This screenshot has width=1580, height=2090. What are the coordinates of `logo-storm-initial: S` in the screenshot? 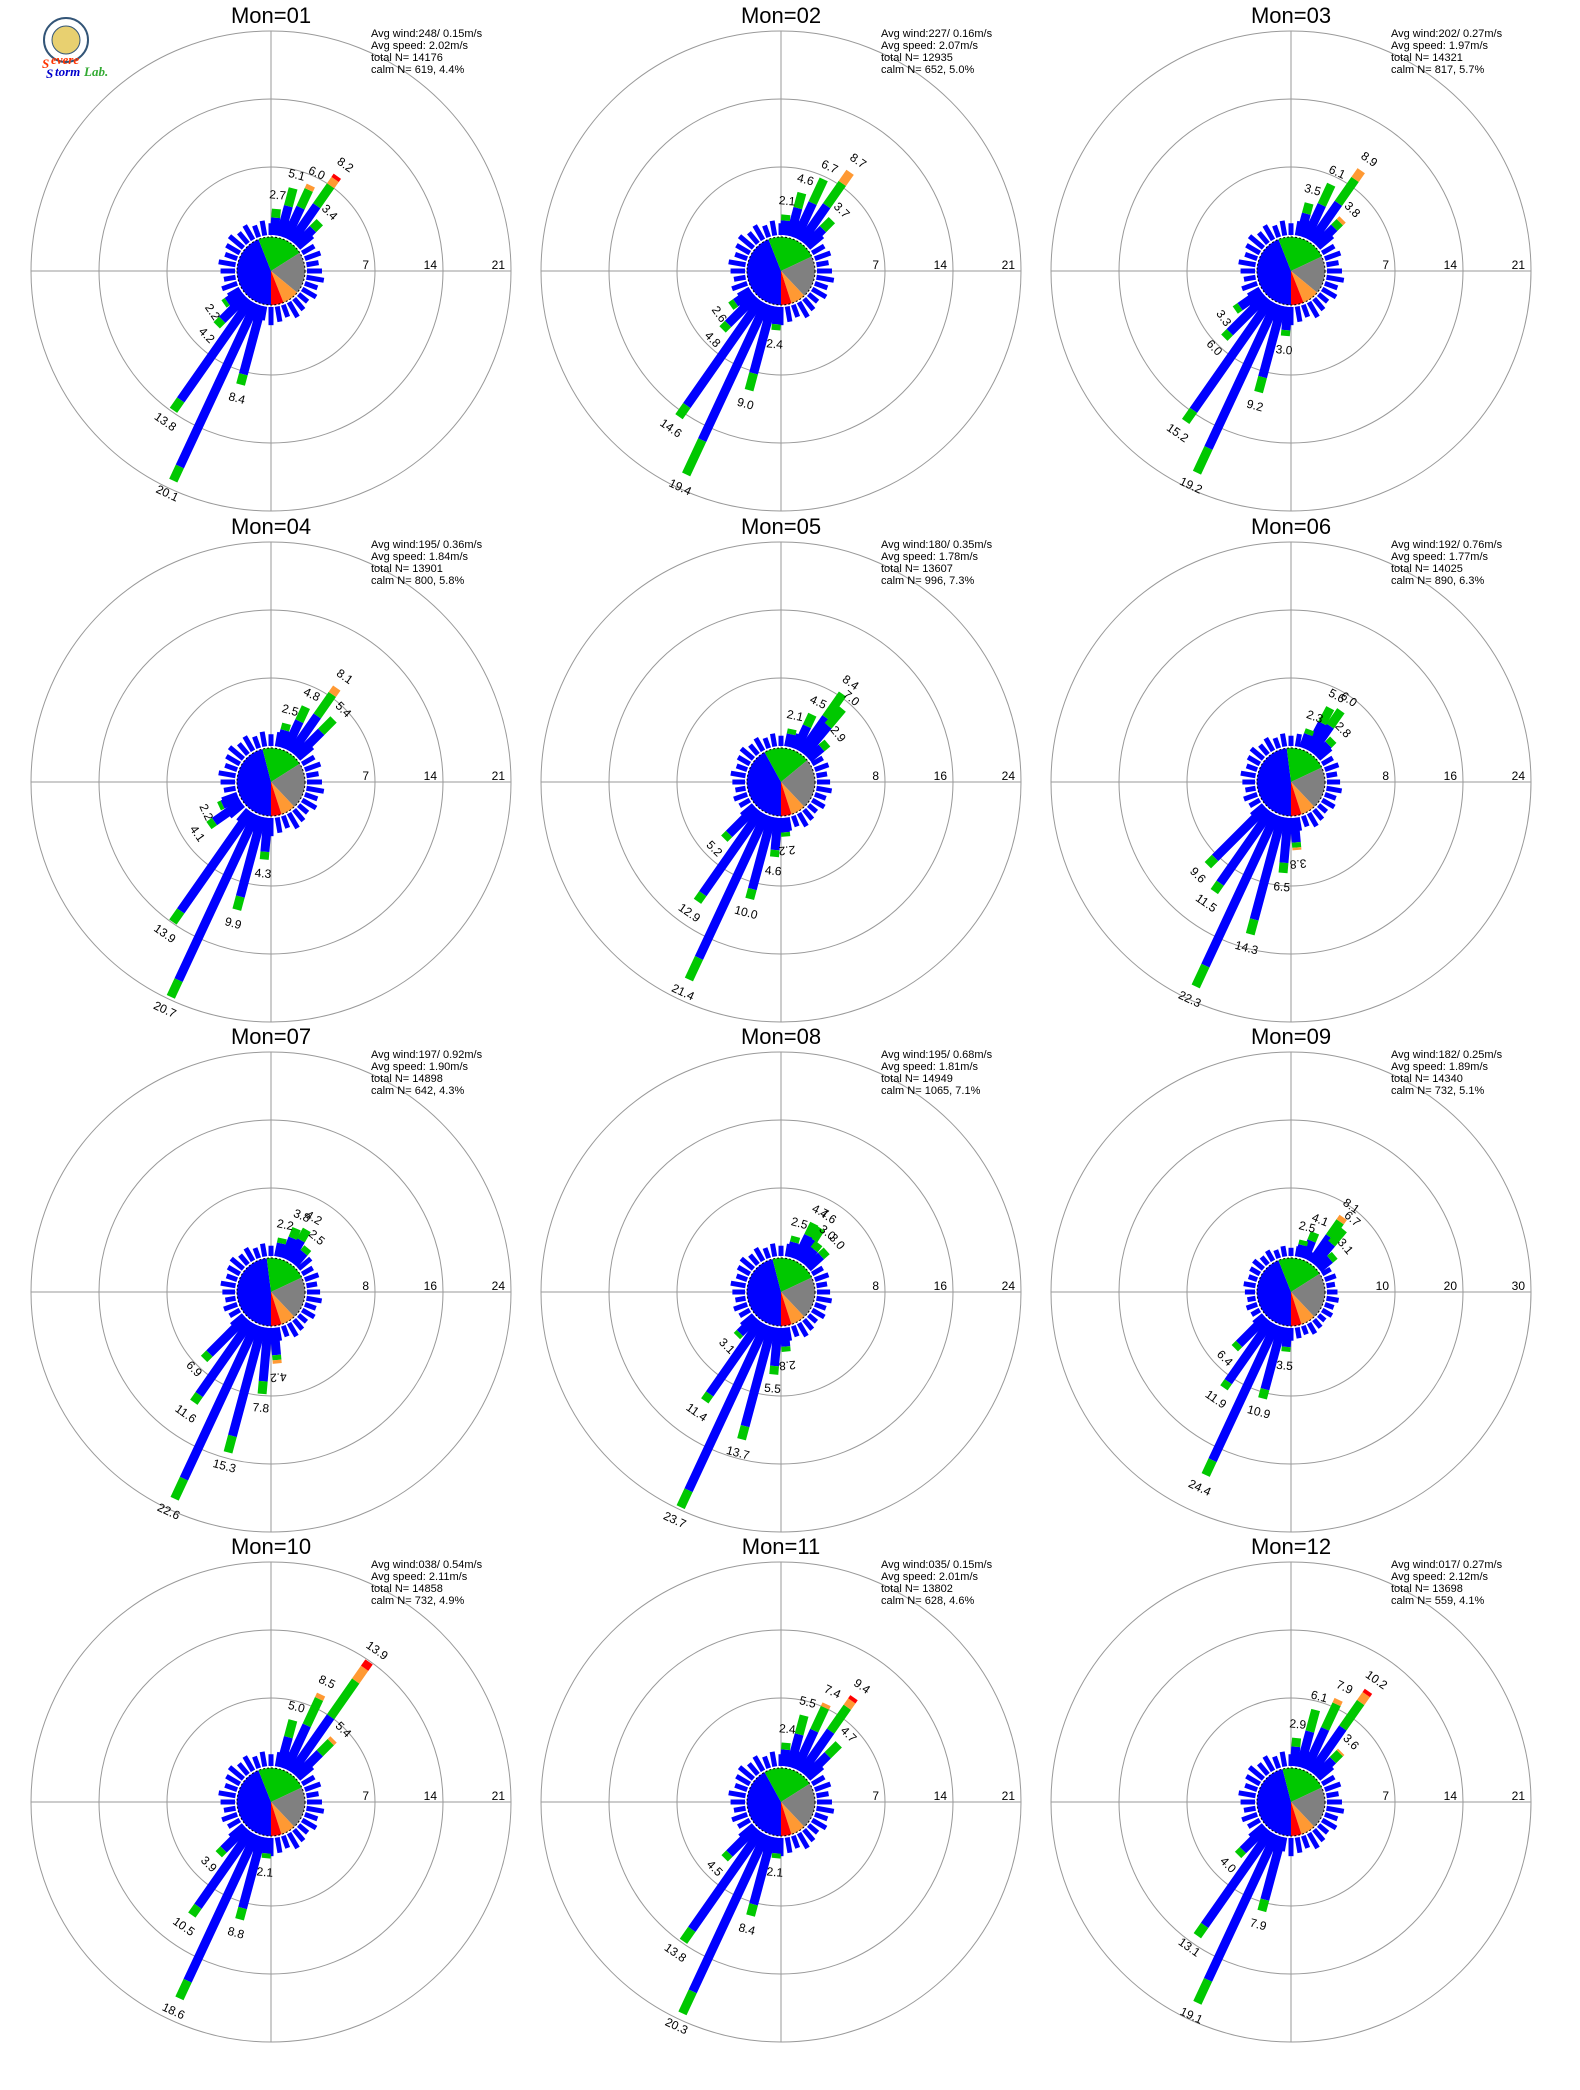 It's located at (49, 73).